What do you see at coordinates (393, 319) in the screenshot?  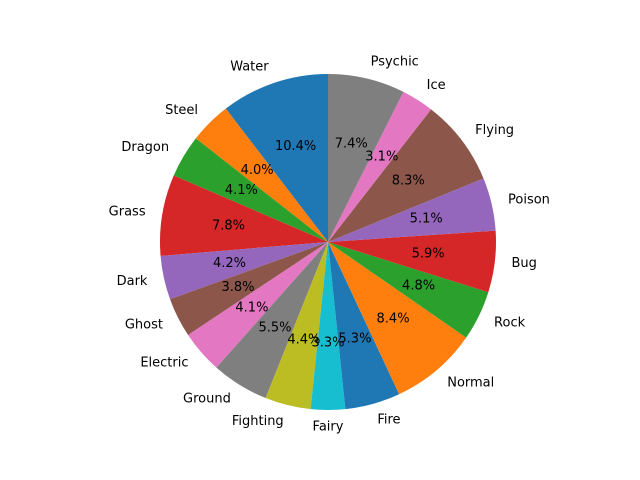 I see `percentage-label-normal: 8.4%` at bounding box center [393, 319].